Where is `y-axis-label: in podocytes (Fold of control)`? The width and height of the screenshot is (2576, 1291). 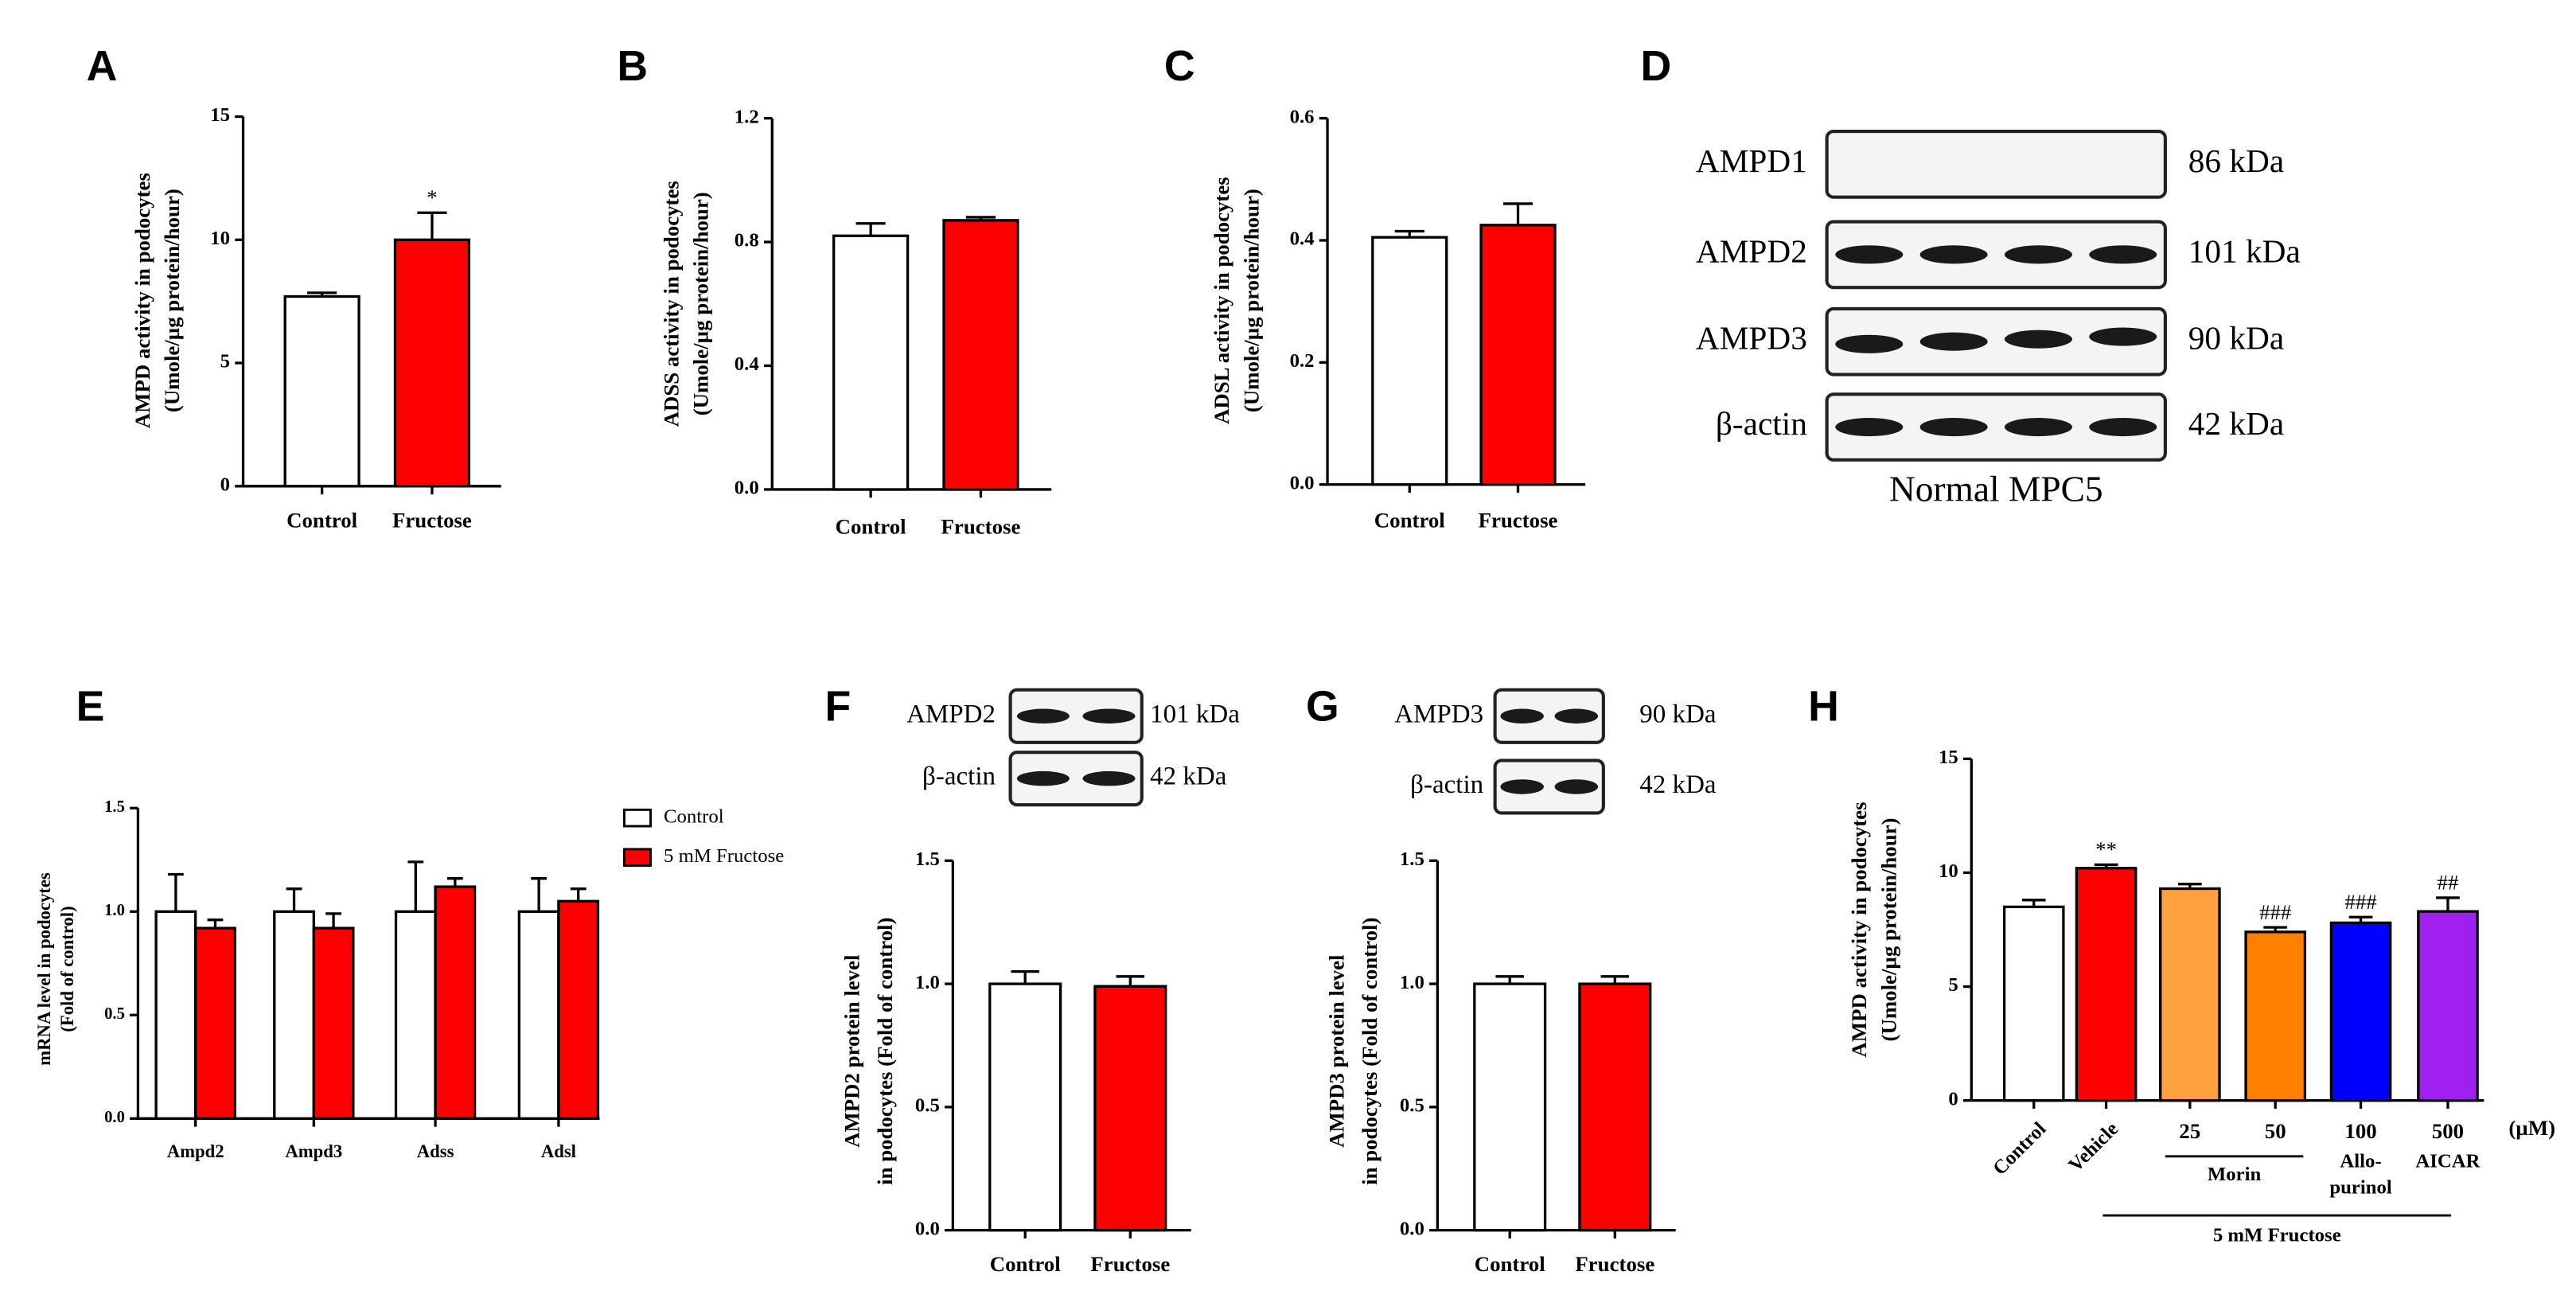
y-axis-label: in podocytes (Fold of control) is located at coordinates (1370, 1051).